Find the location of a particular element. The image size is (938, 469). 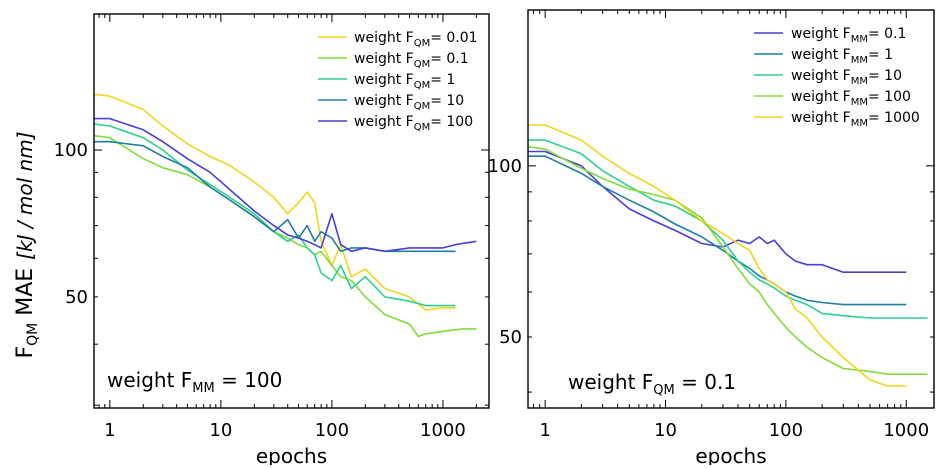

legend-entry: weight FQM= 100 is located at coordinates (413, 123).